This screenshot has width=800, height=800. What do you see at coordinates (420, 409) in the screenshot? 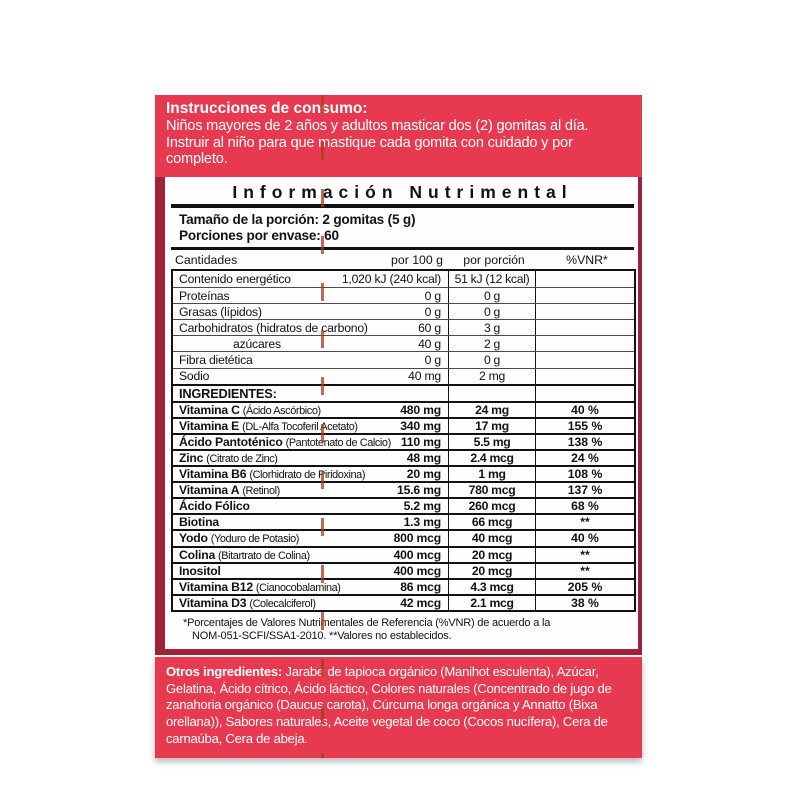
I see `value-per-100g: 480 mg` at bounding box center [420, 409].